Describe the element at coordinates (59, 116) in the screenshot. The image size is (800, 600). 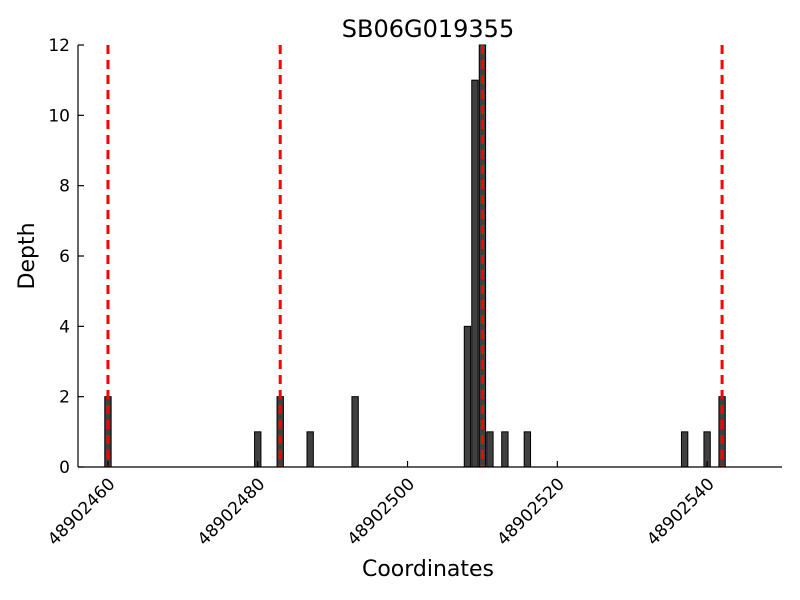
I see `y-tick-label-5: 10` at that location.